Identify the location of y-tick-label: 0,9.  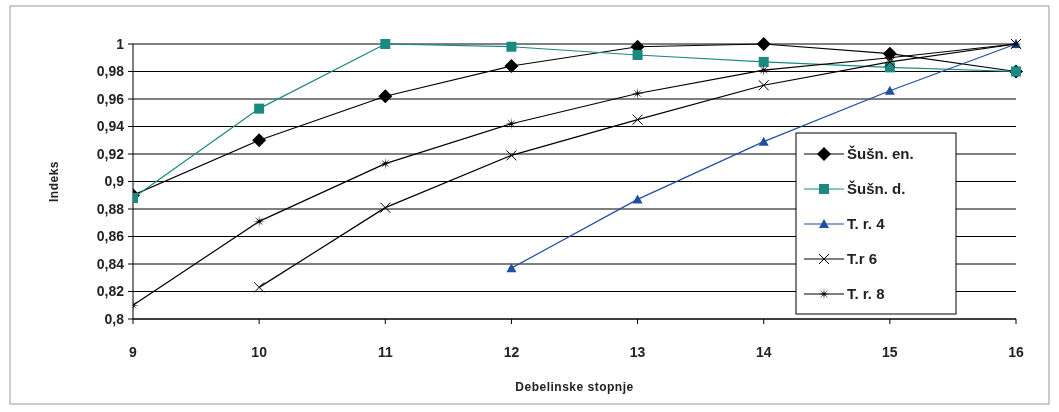
(114, 181).